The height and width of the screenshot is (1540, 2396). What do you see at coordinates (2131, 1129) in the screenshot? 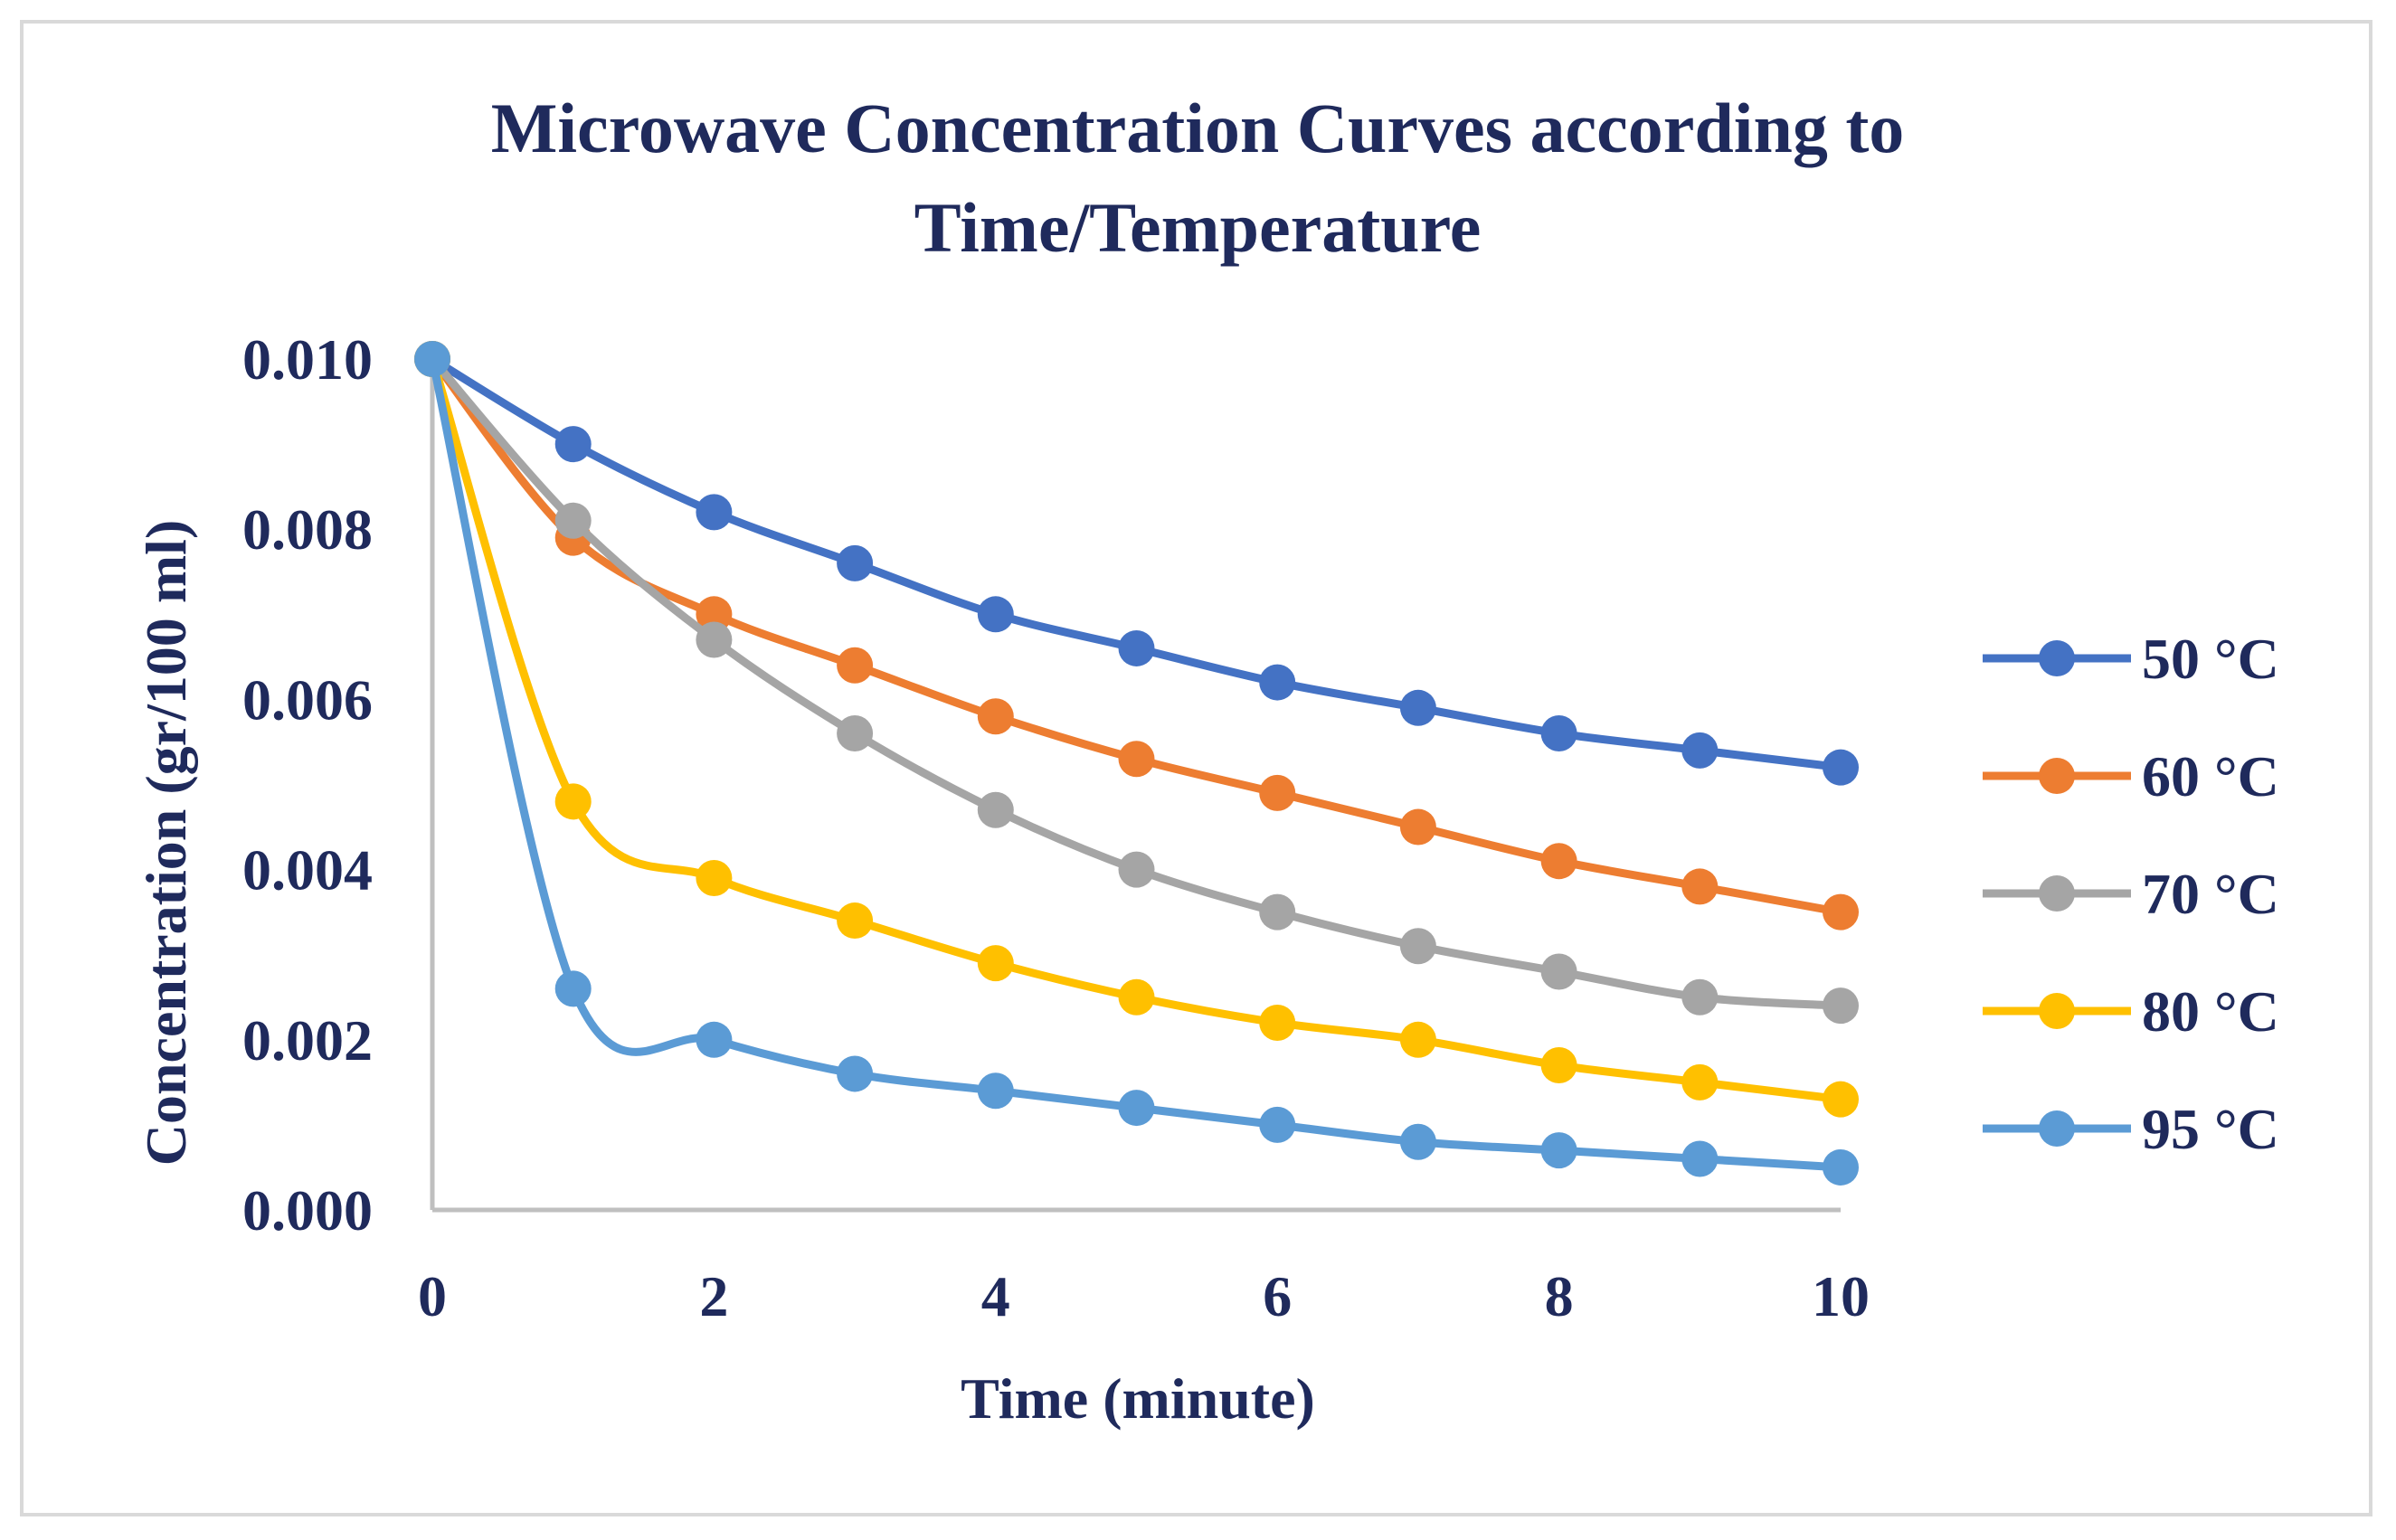
I see `legend-item-95c: 95 °C` at bounding box center [2131, 1129].